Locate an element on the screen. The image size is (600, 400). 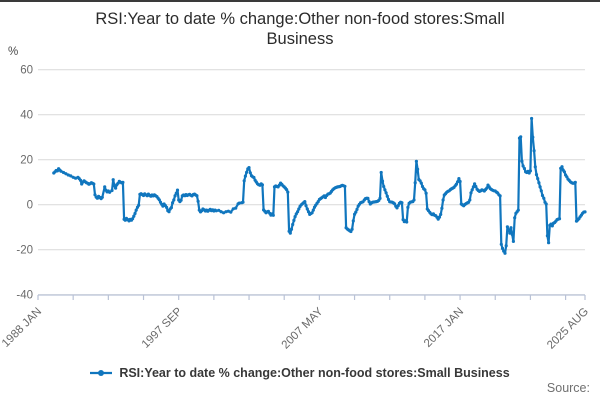
x-tick-label: 2007 MAY is located at coordinates (303, 328).